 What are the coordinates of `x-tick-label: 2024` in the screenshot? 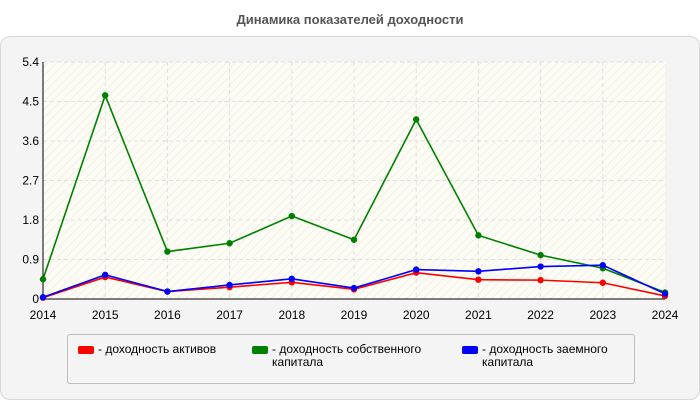 It's located at (665, 315).